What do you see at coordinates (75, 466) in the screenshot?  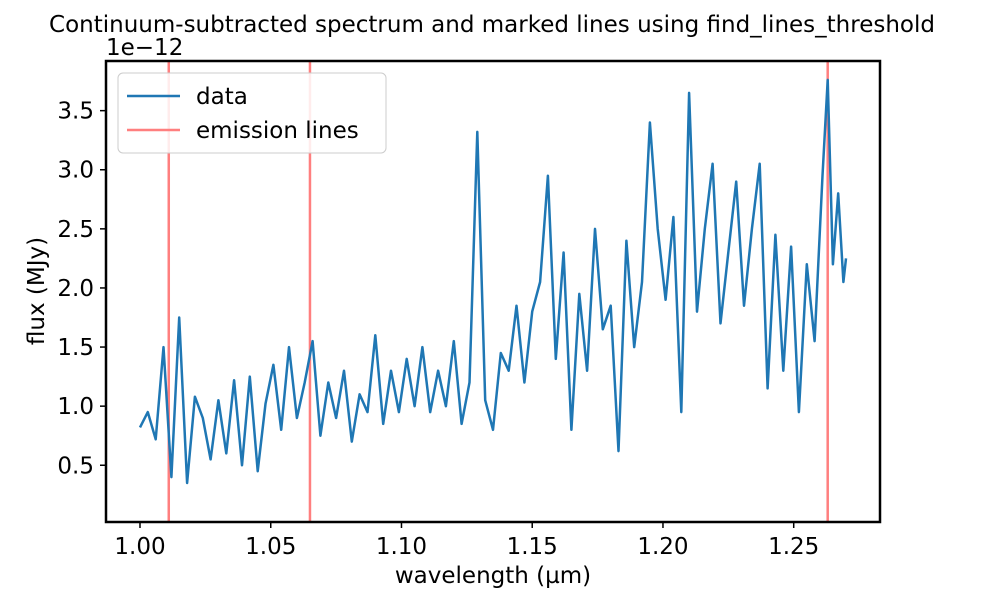 I see `y-tick-label: 0.5` at bounding box center [75, 466].